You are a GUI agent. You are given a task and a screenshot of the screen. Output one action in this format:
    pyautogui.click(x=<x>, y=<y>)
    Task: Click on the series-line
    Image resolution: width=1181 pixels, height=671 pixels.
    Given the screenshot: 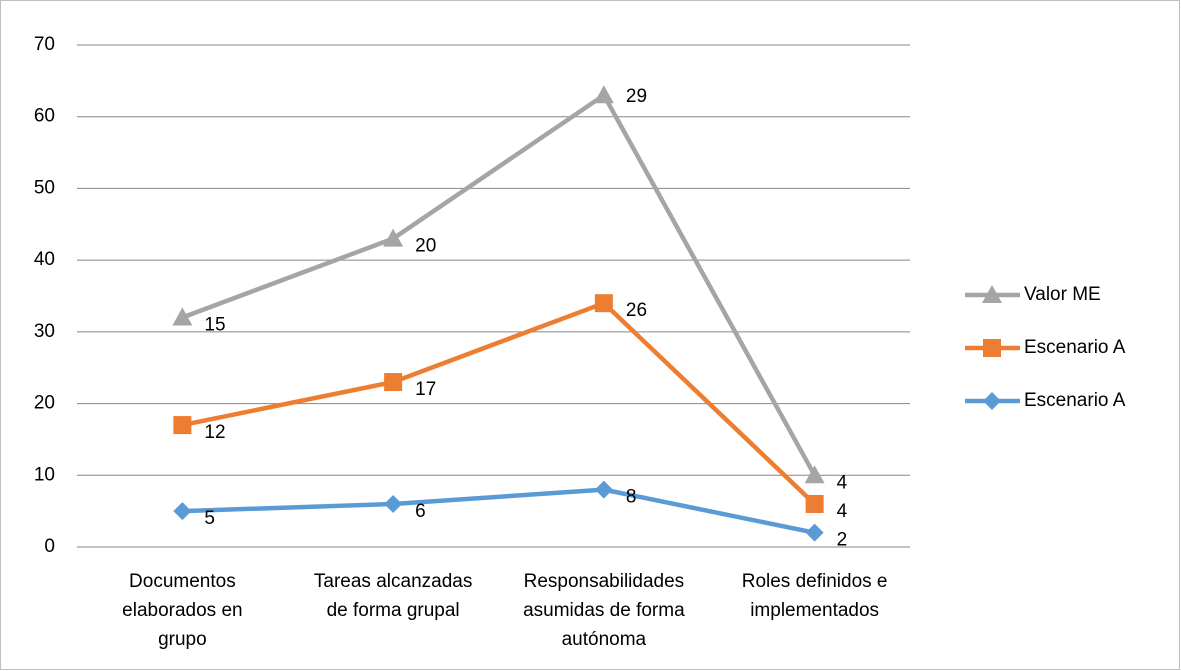 What is the action you would take?
    pyautogui.click(x=499, y=511)
    